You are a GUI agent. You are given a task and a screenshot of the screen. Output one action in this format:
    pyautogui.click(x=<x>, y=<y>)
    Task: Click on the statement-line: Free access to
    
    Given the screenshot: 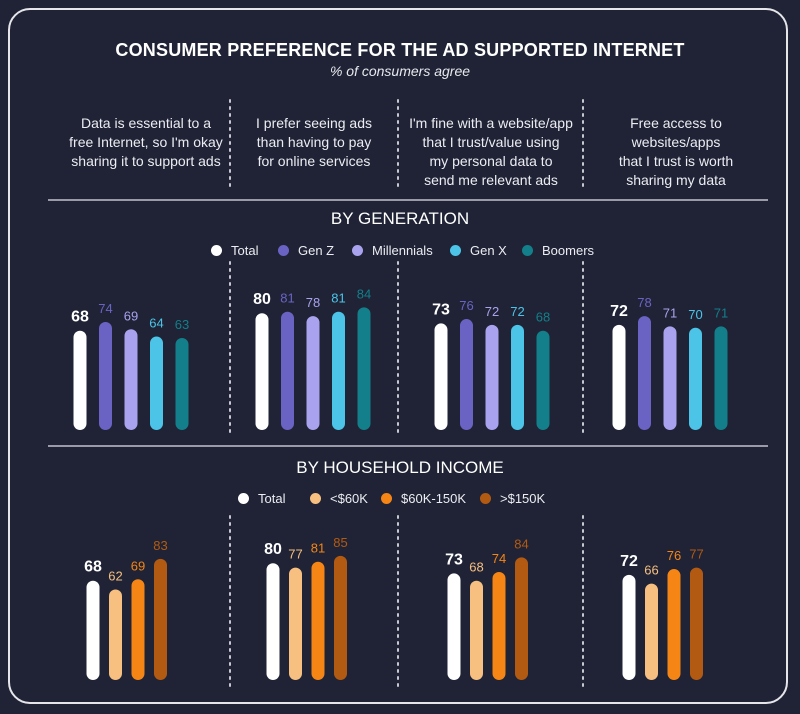 What is the action you would take?
    pyautogui.click(x=676, y=123)
    